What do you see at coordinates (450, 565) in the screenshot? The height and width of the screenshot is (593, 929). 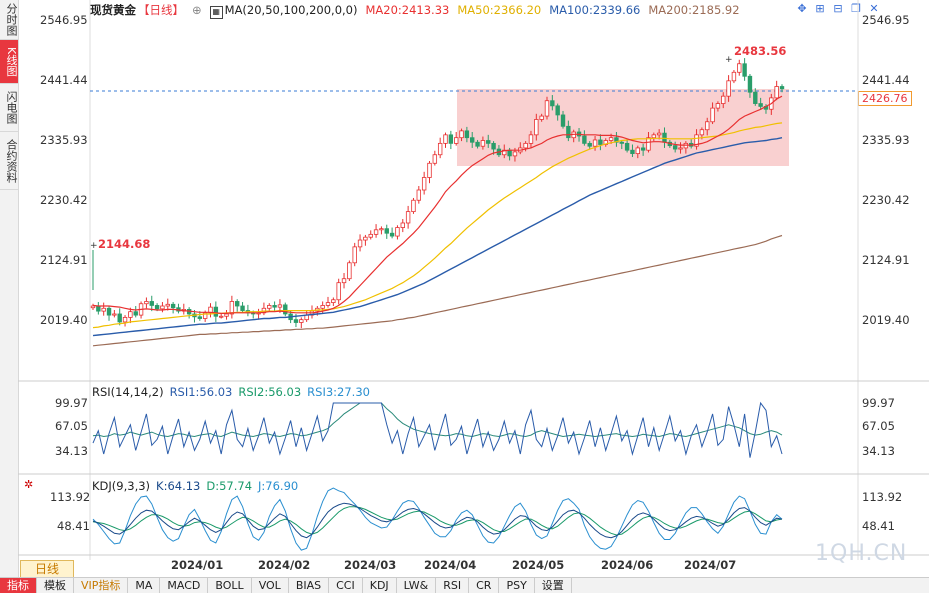 I see `x-tick-label: 2024/04` at bounding box center [450, 565].